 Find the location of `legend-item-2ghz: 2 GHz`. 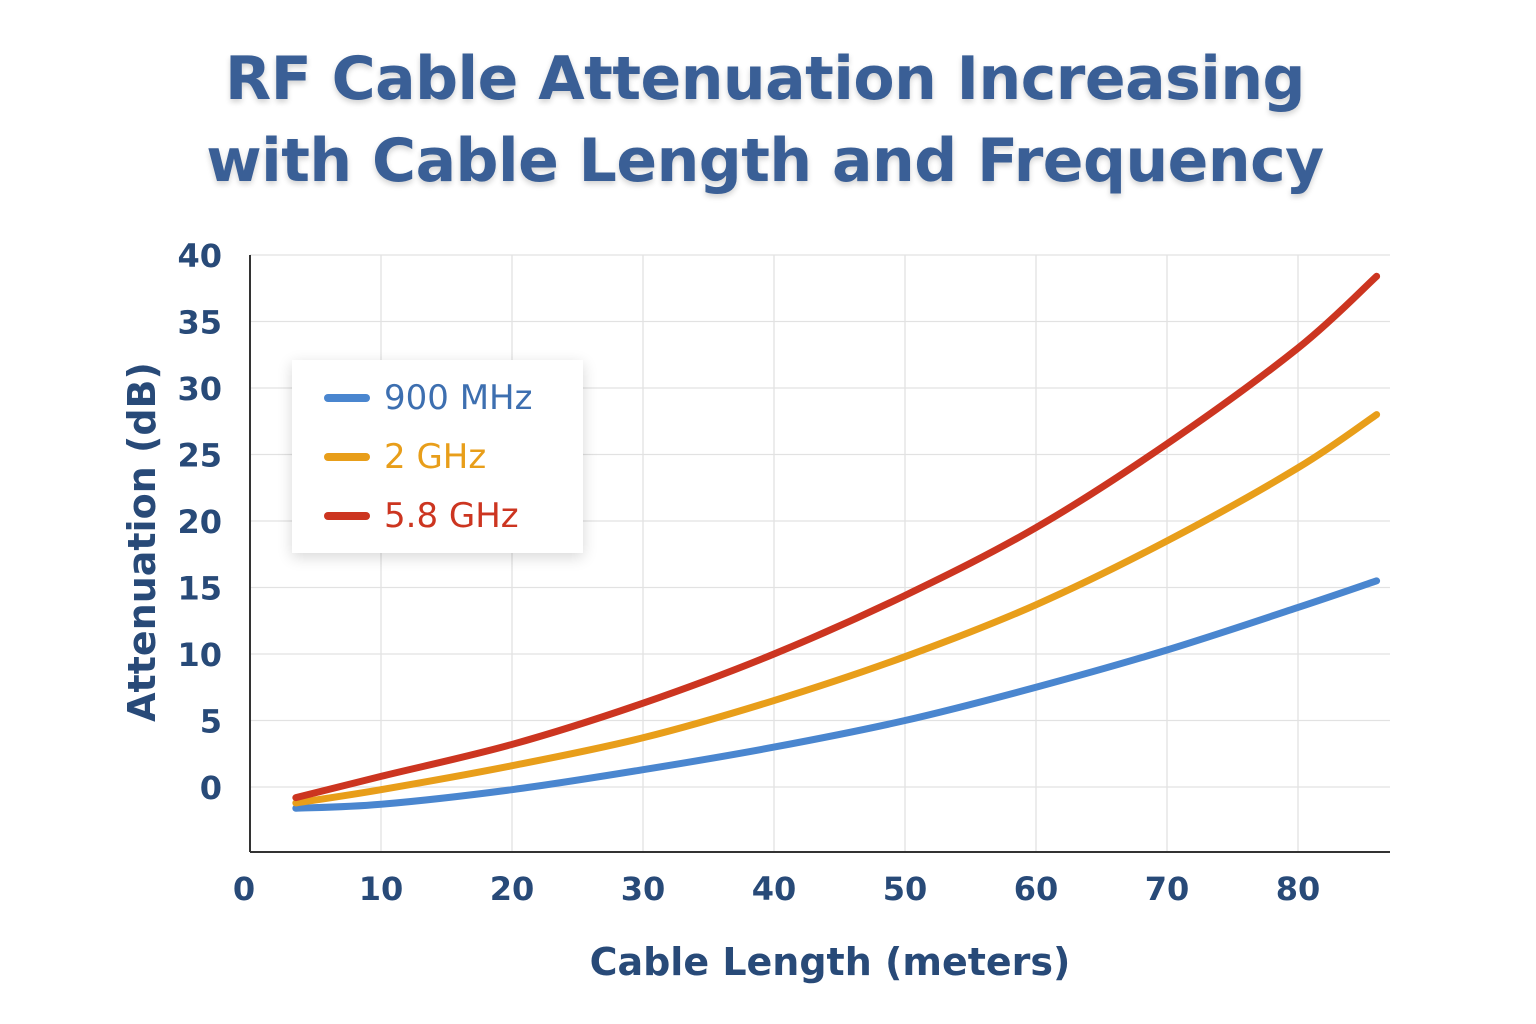

legend-item-2ghz: 2 GHz is located at coordinates (405, 457).